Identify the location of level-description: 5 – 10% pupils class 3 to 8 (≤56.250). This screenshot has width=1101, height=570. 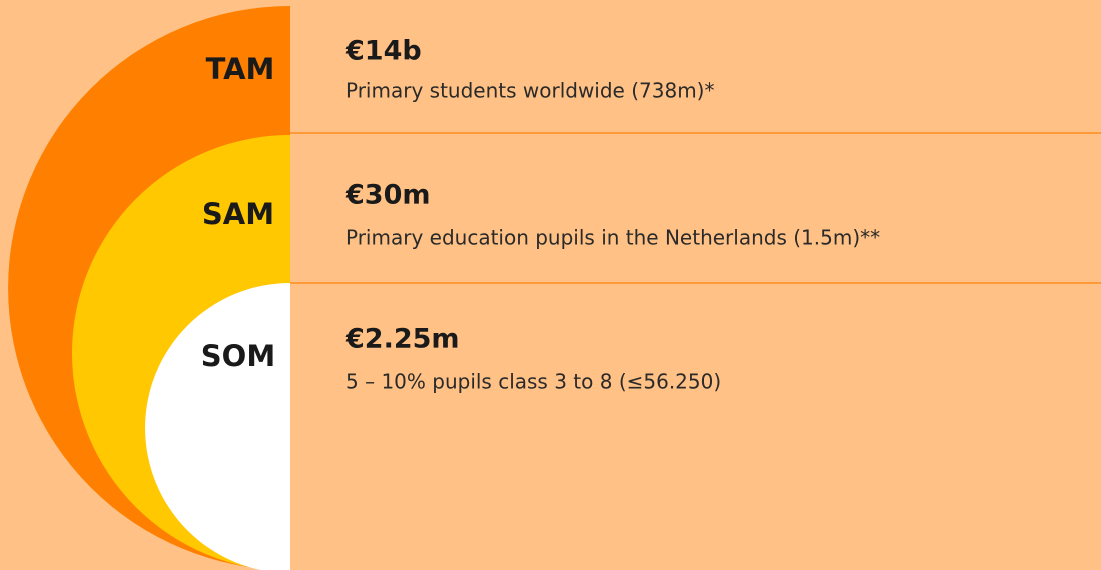
(533, 382).